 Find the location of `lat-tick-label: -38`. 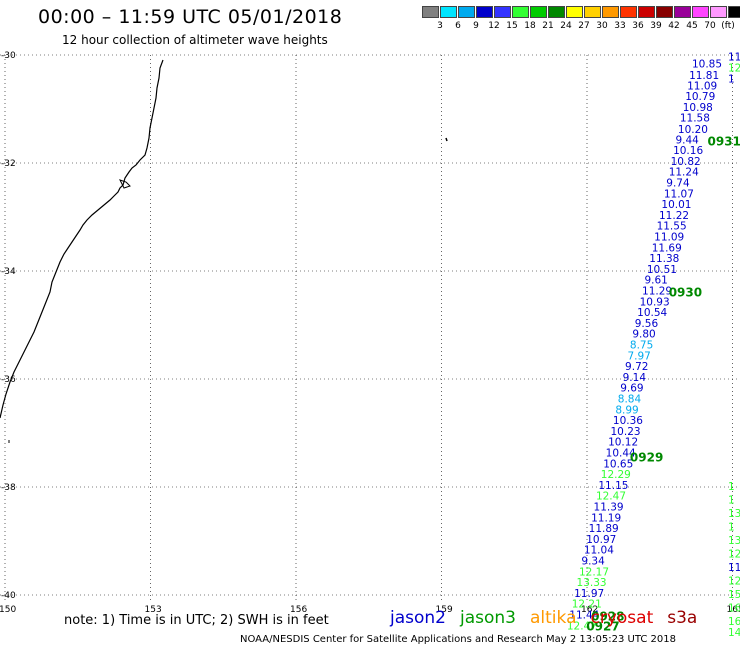

lat-tick-label: -38 is located at coordinates (8, 488).